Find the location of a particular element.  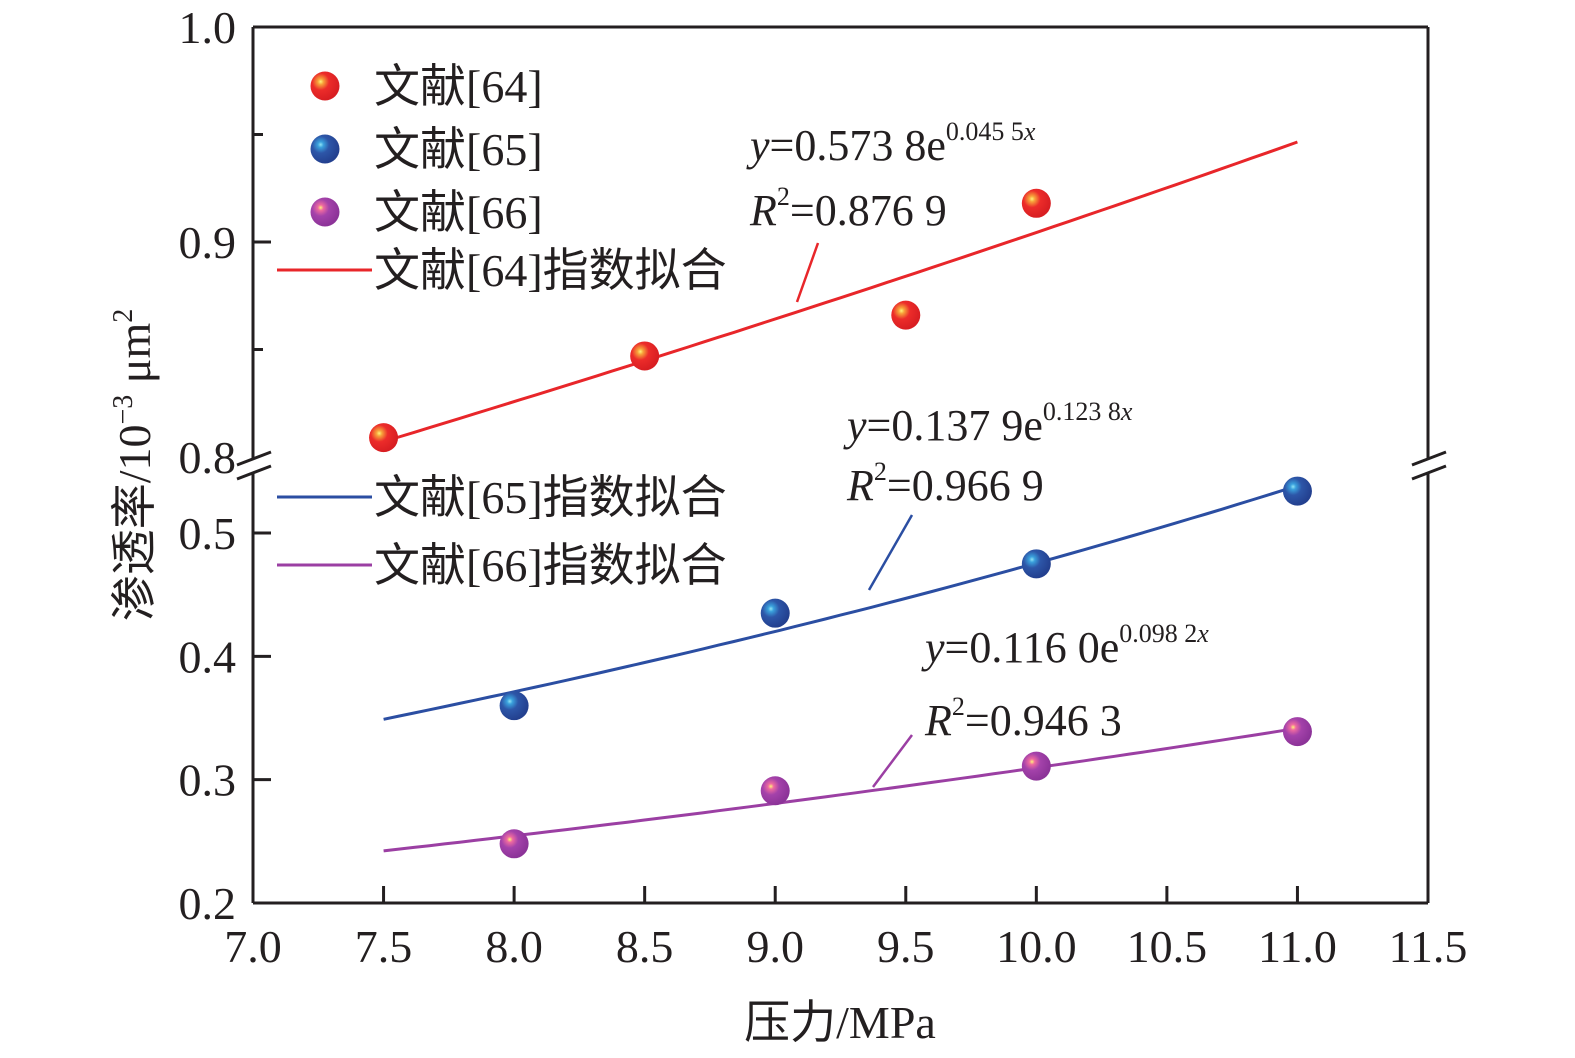

y-axis-title: 渗透率/10−3 μm2 is located at coordinates (134, 465).